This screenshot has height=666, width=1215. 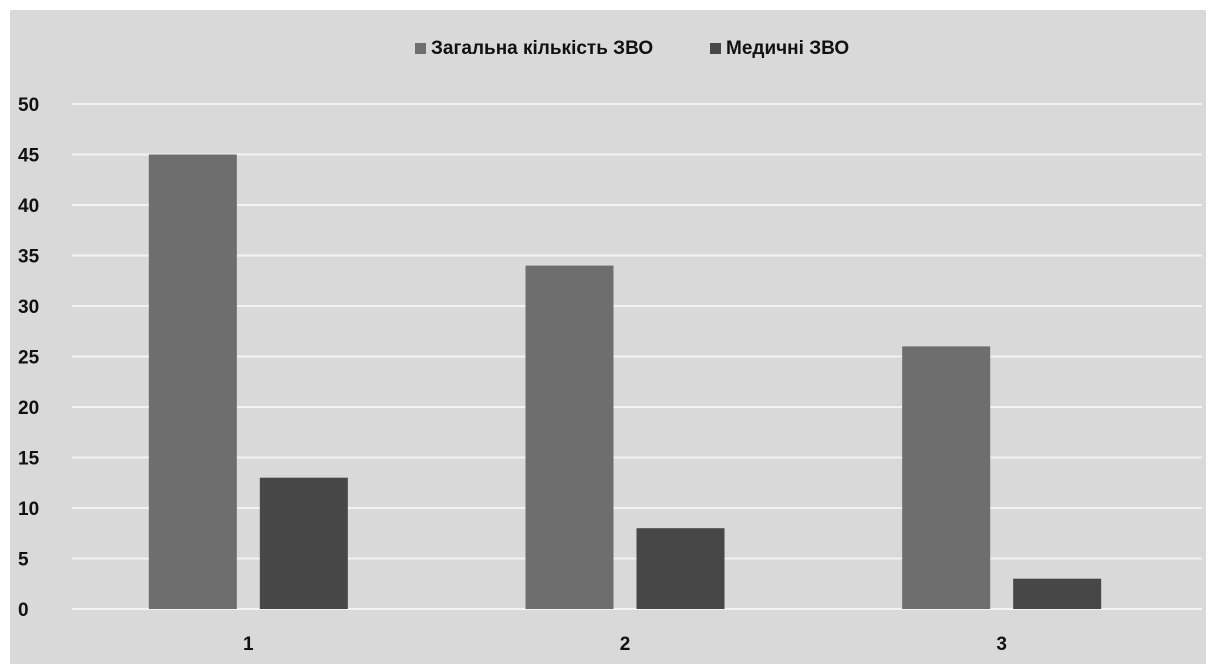 What do you see at coordinates (28, 307) in the screenshot?
I see `y-tick-label: 30` at bounding box center [28, 307].